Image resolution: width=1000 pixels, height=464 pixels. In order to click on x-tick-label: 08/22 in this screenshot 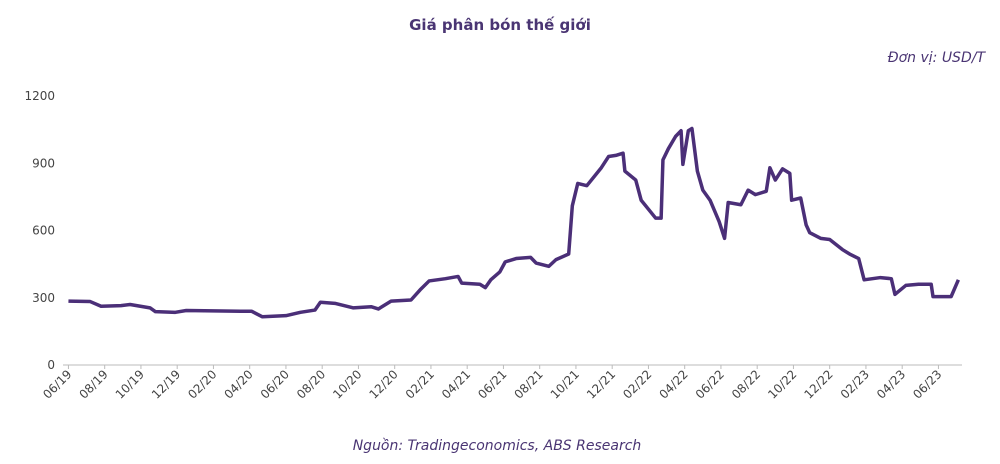, I will do `click(746, 384)`.